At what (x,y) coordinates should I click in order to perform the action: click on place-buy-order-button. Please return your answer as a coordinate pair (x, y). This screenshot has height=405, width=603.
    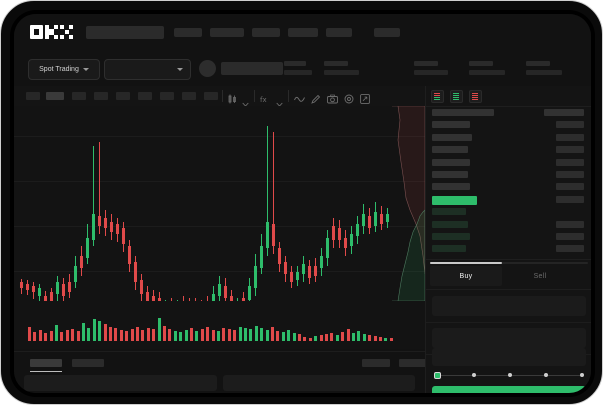
    Looking at the image, I should click on (509, 389).